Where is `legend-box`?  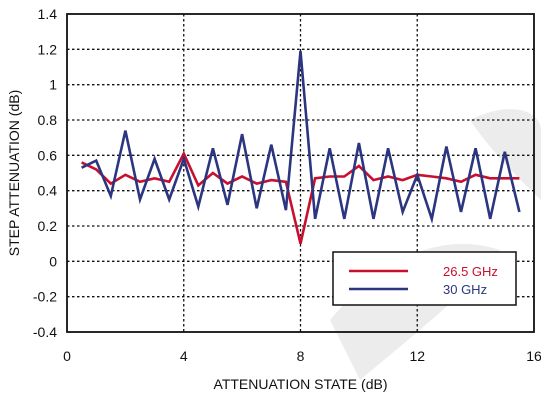
legend-box is located at coordinates (424, 278).